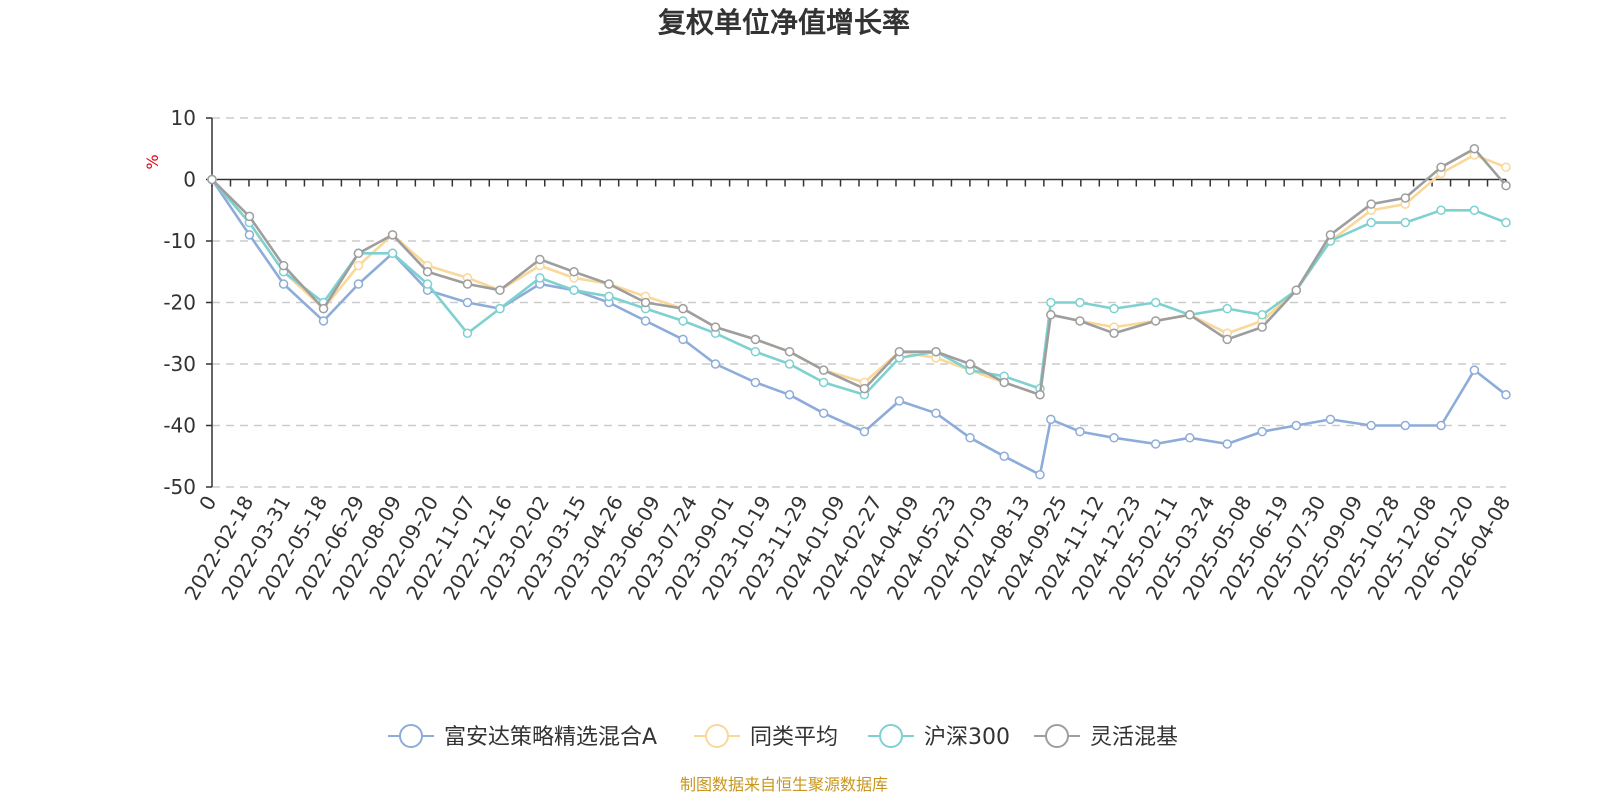 This screenshot has height=800, width=1600. What do you see at coordinates (189, 180) in the screenshot?
I see `y-tick-label: 0` at bounding box center [189, 180].